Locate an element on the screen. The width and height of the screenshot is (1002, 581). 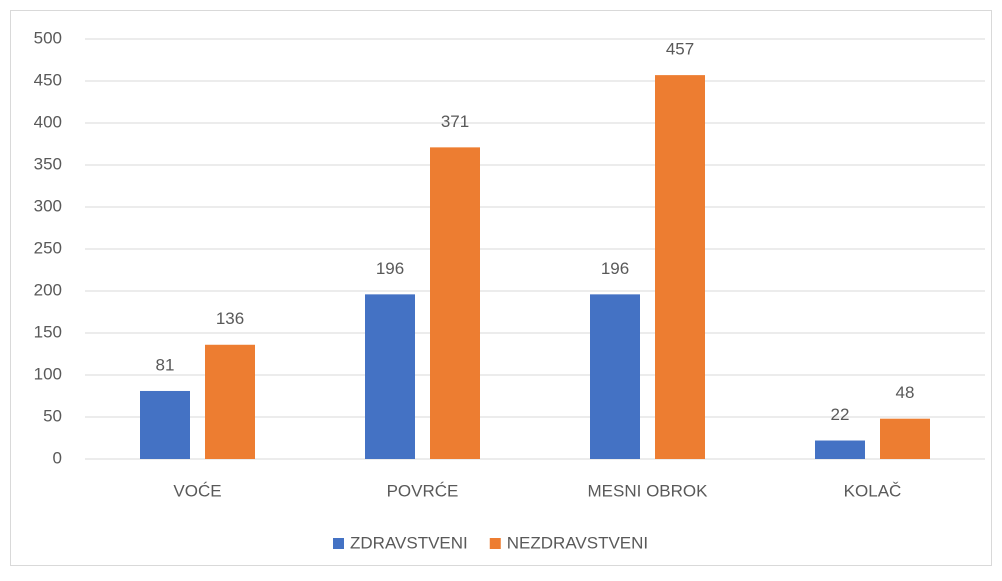
y-tick-label: 200 is located at coordinates (48, 289).